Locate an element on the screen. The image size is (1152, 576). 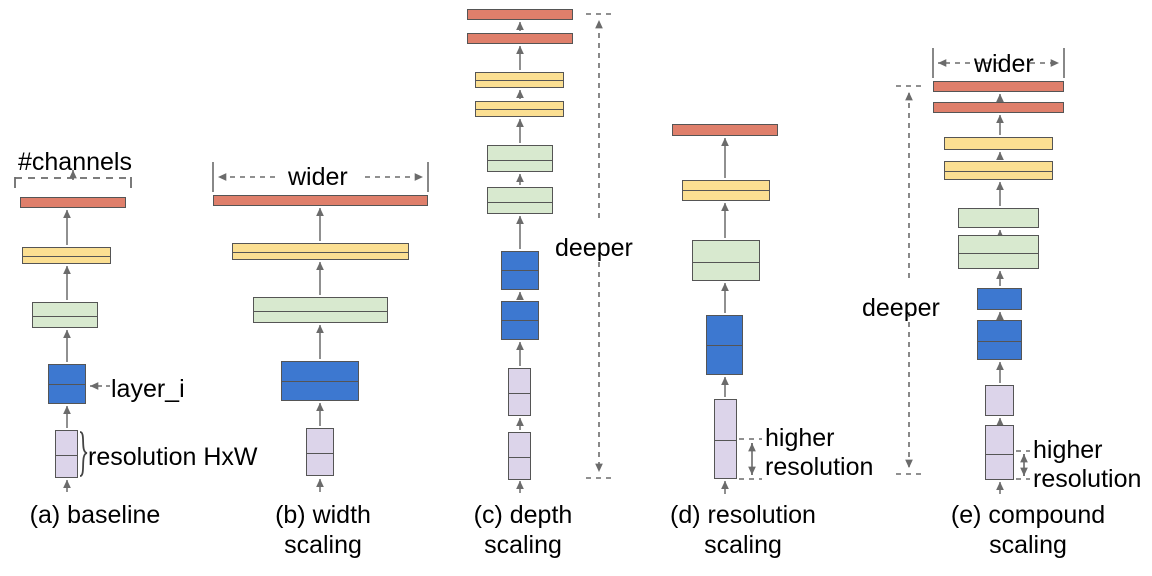
panel-e-caption: (e) compound scaling is located at coordinates (1028, 530).